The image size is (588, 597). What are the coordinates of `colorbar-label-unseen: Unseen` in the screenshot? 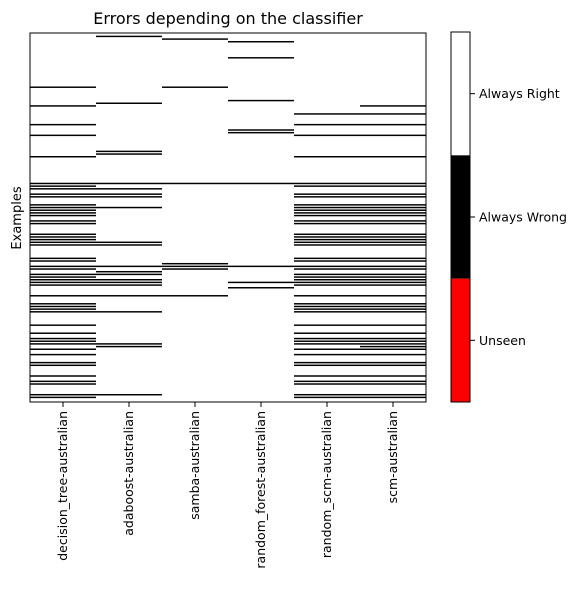 It's located at (502, 340).